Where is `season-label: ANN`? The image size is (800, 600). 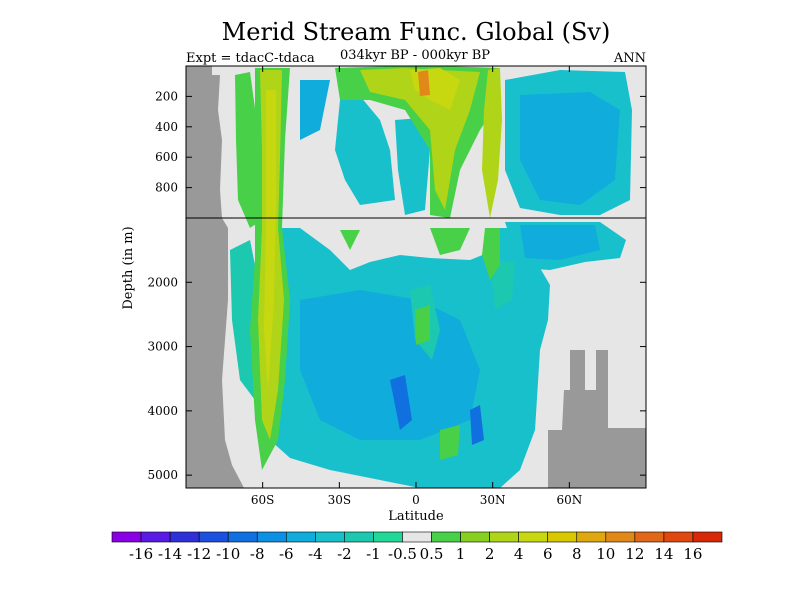
season-label: ANN is located at coordinates (629, 58).